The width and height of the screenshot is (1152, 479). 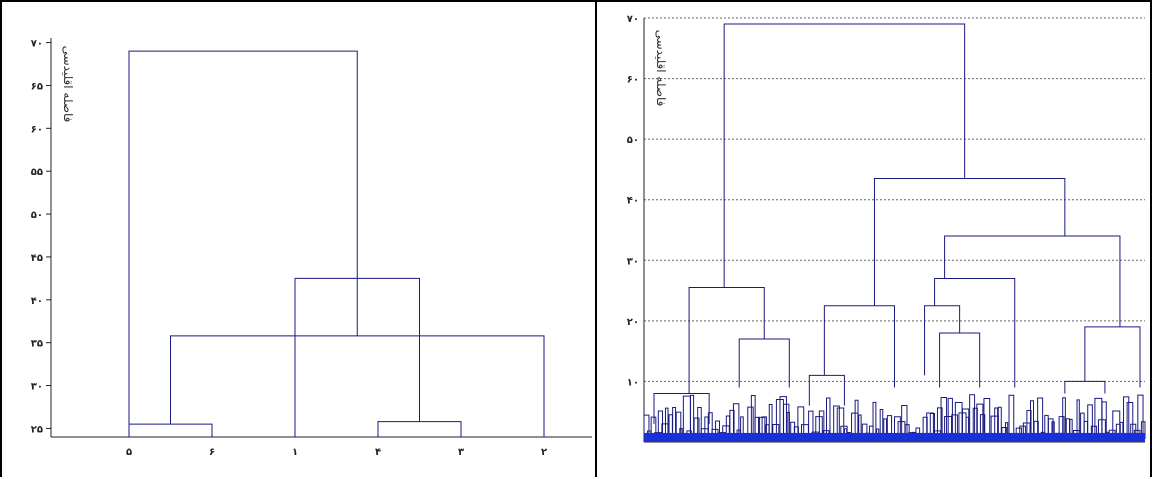 What do you see at coordinates (894, 437) in the screenshot?
I see `leaf-band` at bounding box center [894, 437].